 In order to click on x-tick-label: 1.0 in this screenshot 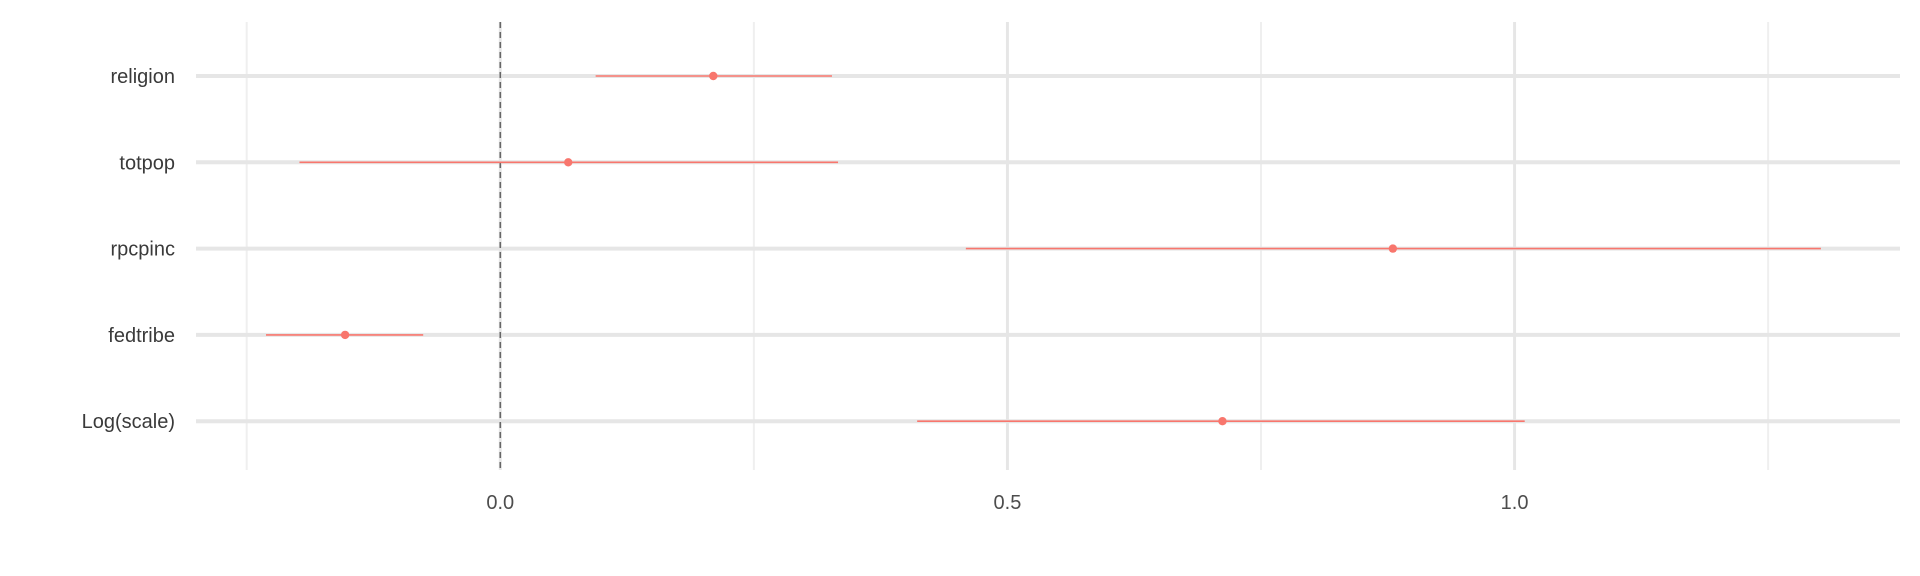, I will do `click(1515, 503)`.